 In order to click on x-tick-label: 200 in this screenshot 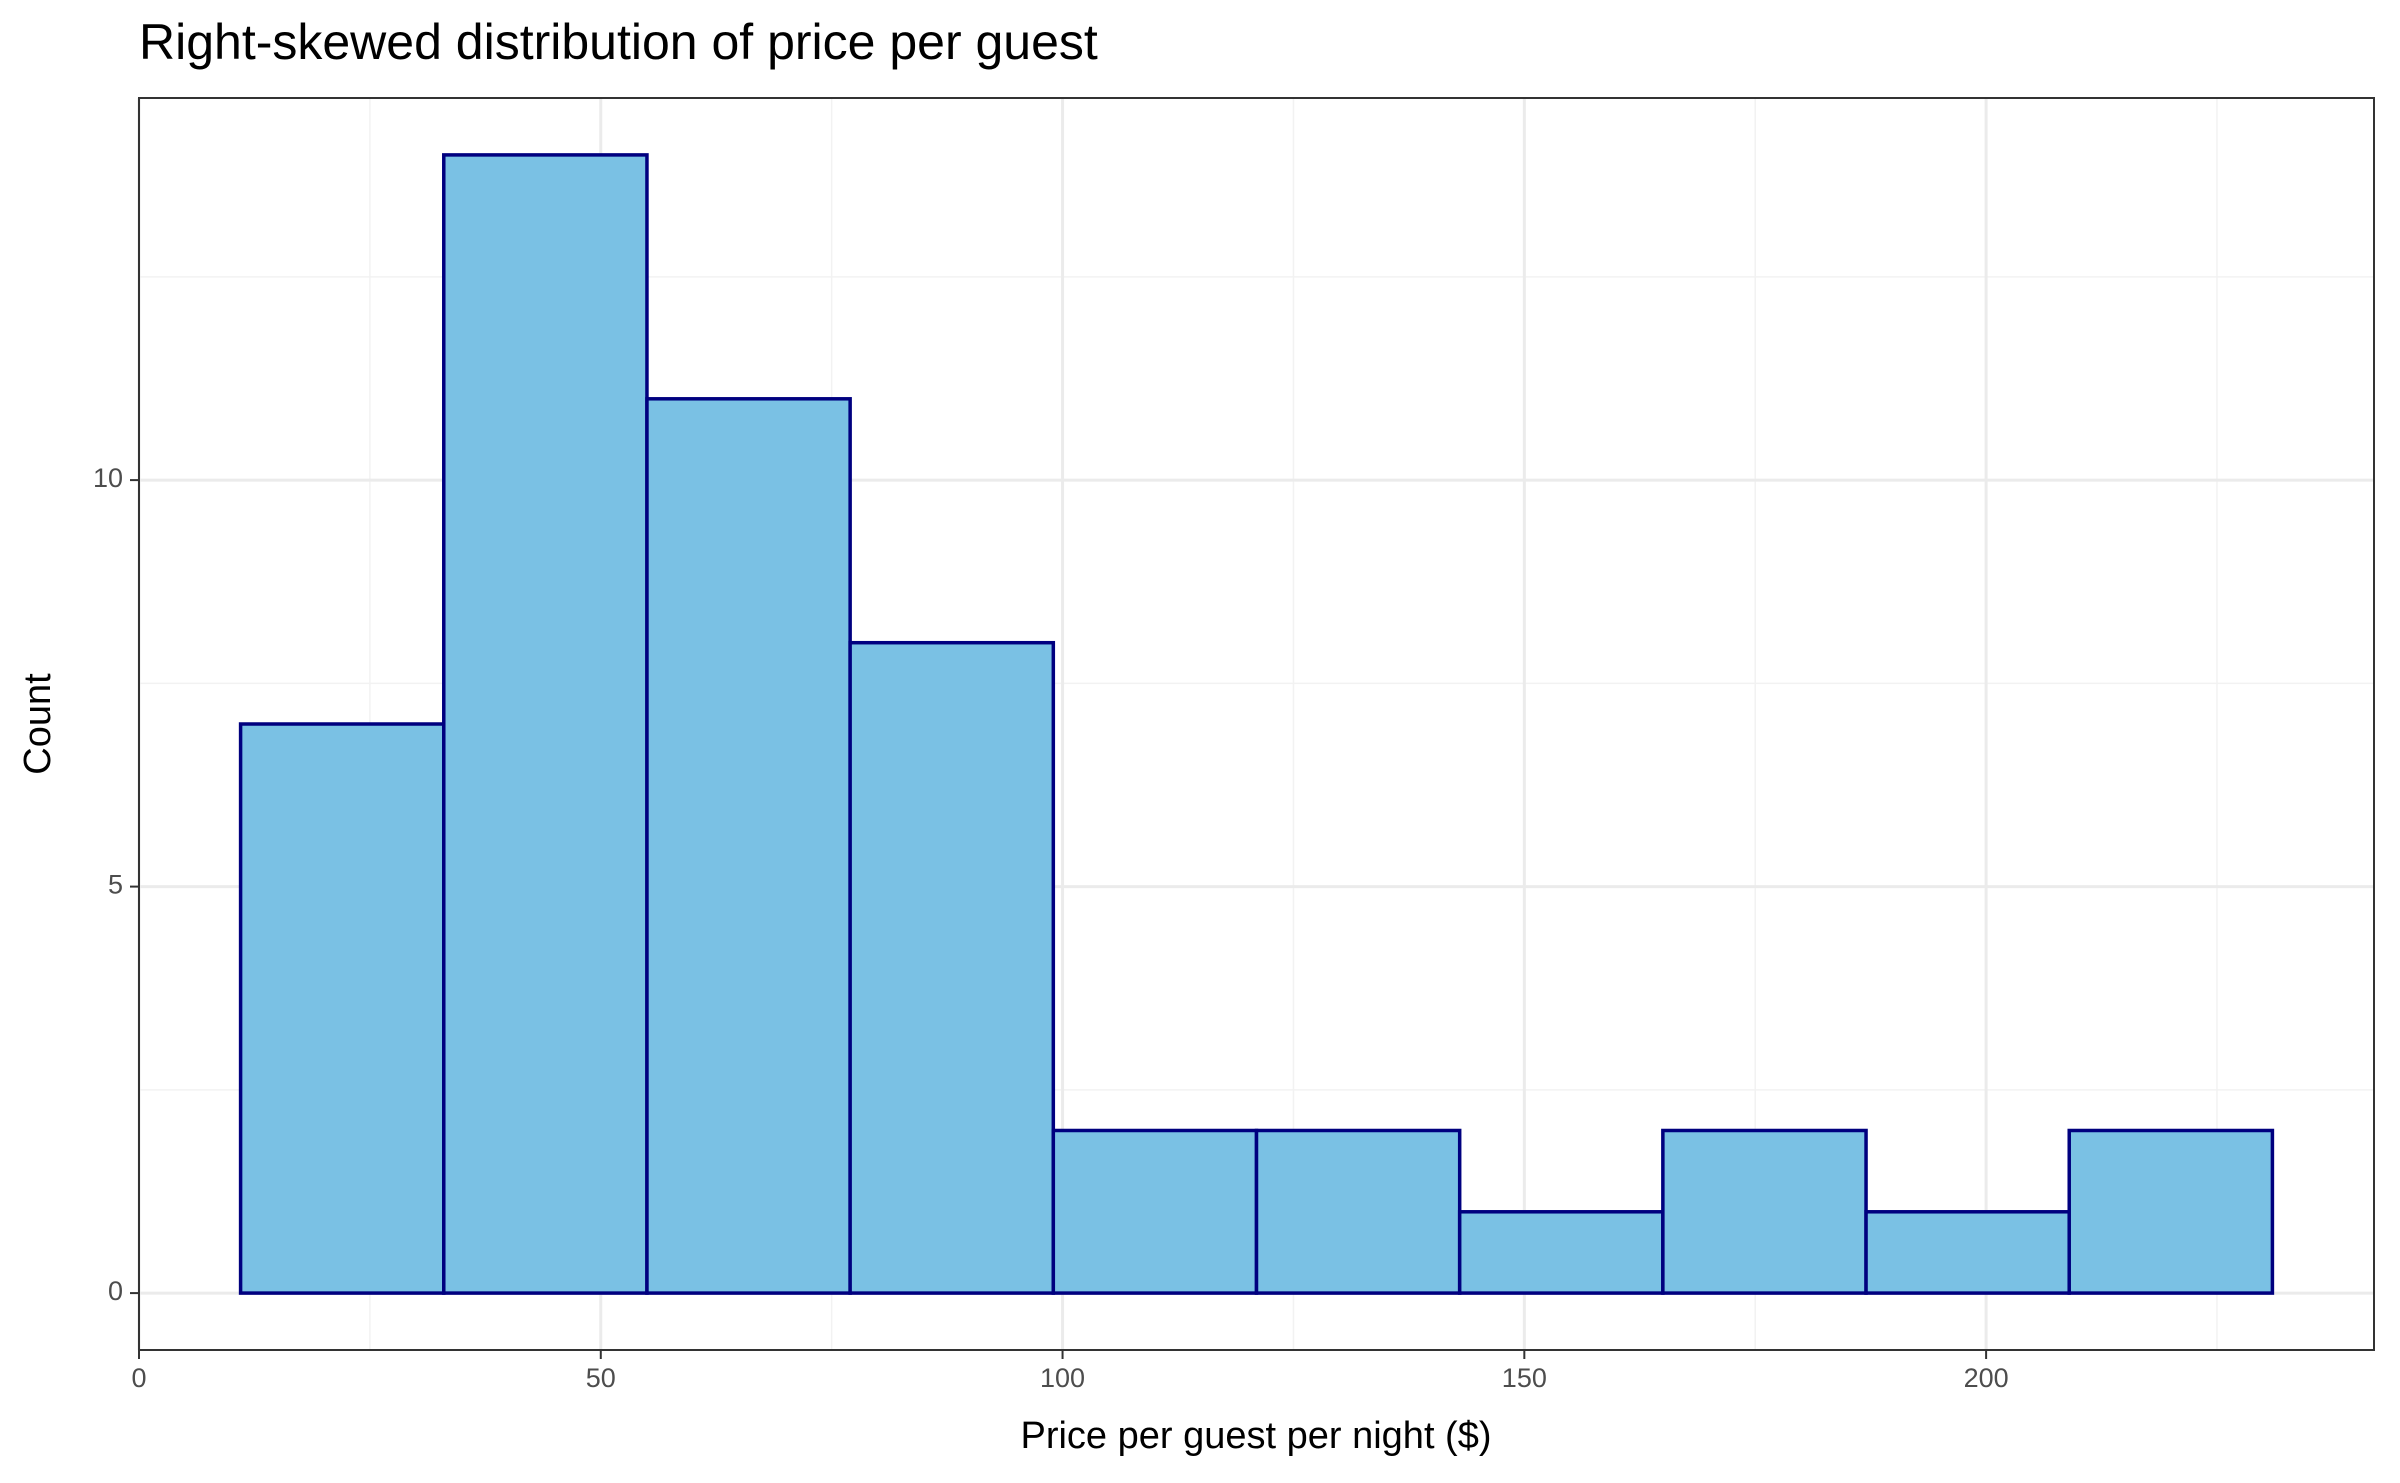, I will do `click(1986, 1378)`.